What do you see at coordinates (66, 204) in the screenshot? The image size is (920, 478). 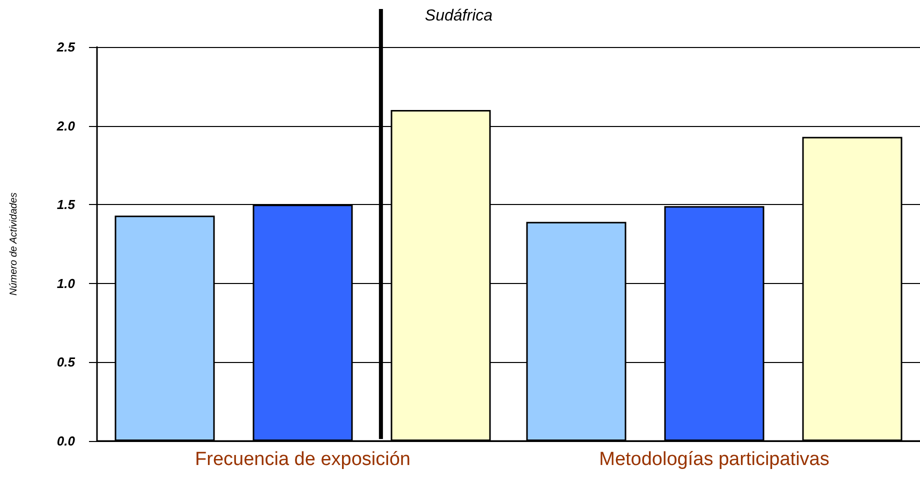 I see `y-tick-label: 1.5` at bounding box center [66, 204].